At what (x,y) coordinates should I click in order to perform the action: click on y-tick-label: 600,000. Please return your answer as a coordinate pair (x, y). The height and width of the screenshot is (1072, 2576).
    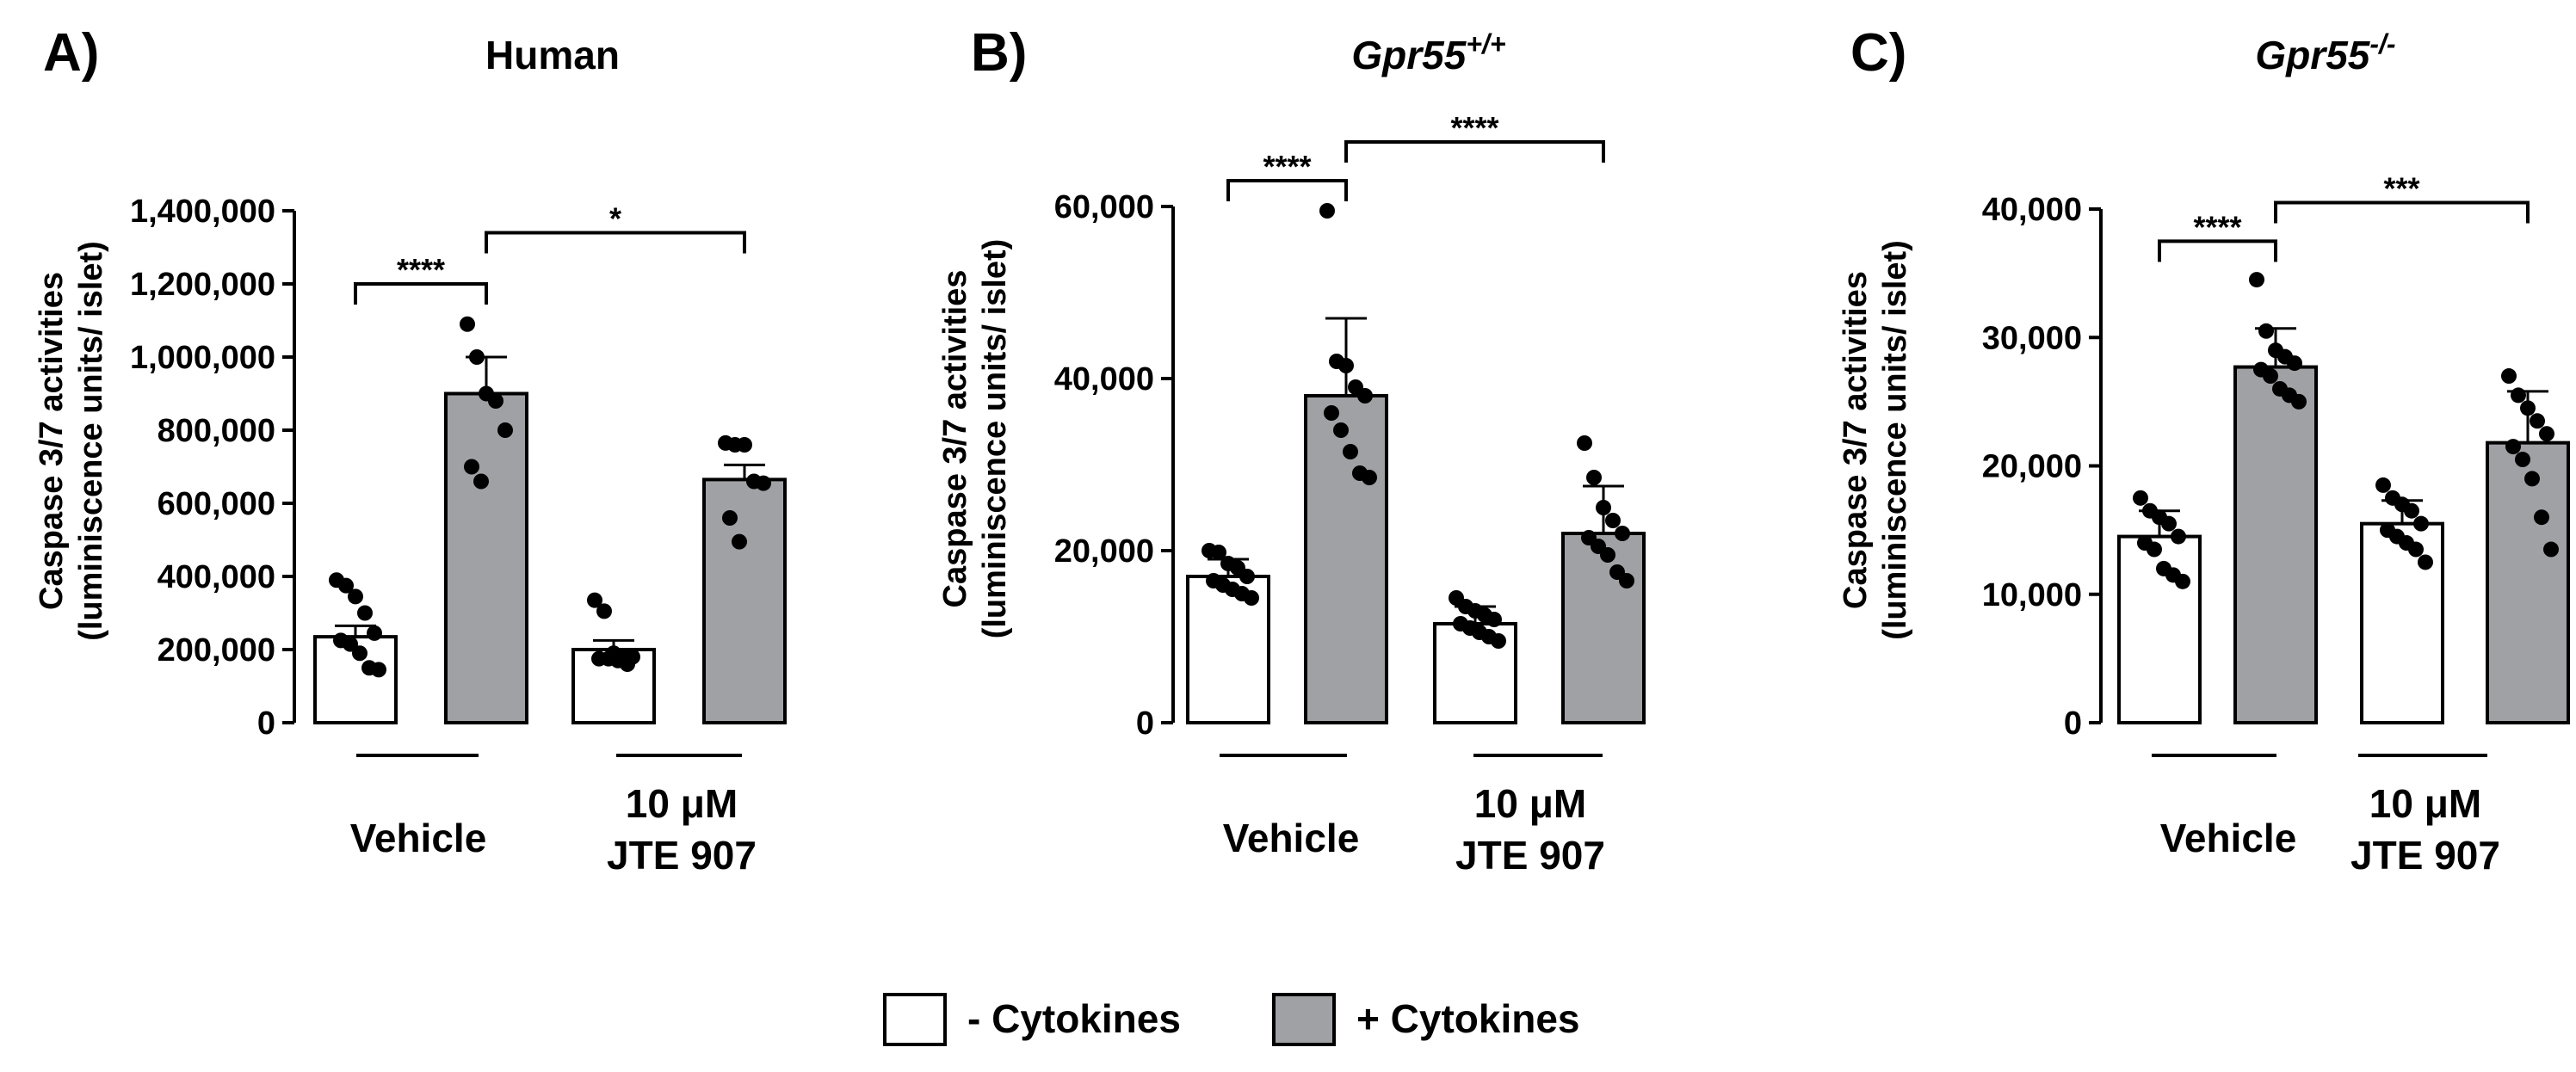
    Looking at the image, I should click on (216, 504).